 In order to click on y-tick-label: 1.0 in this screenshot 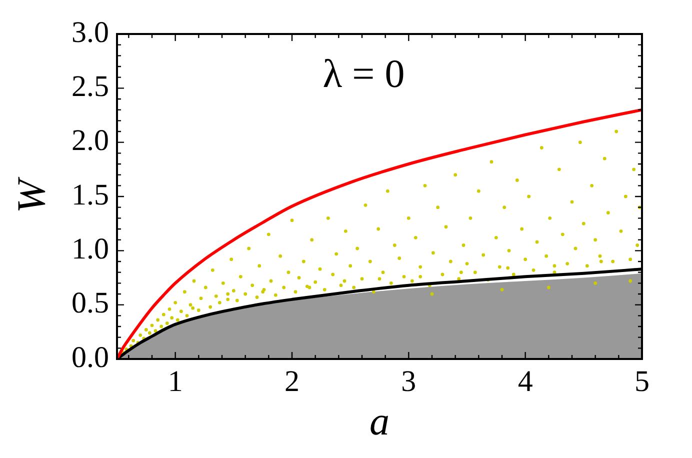, I will do `click(90, 249)`.